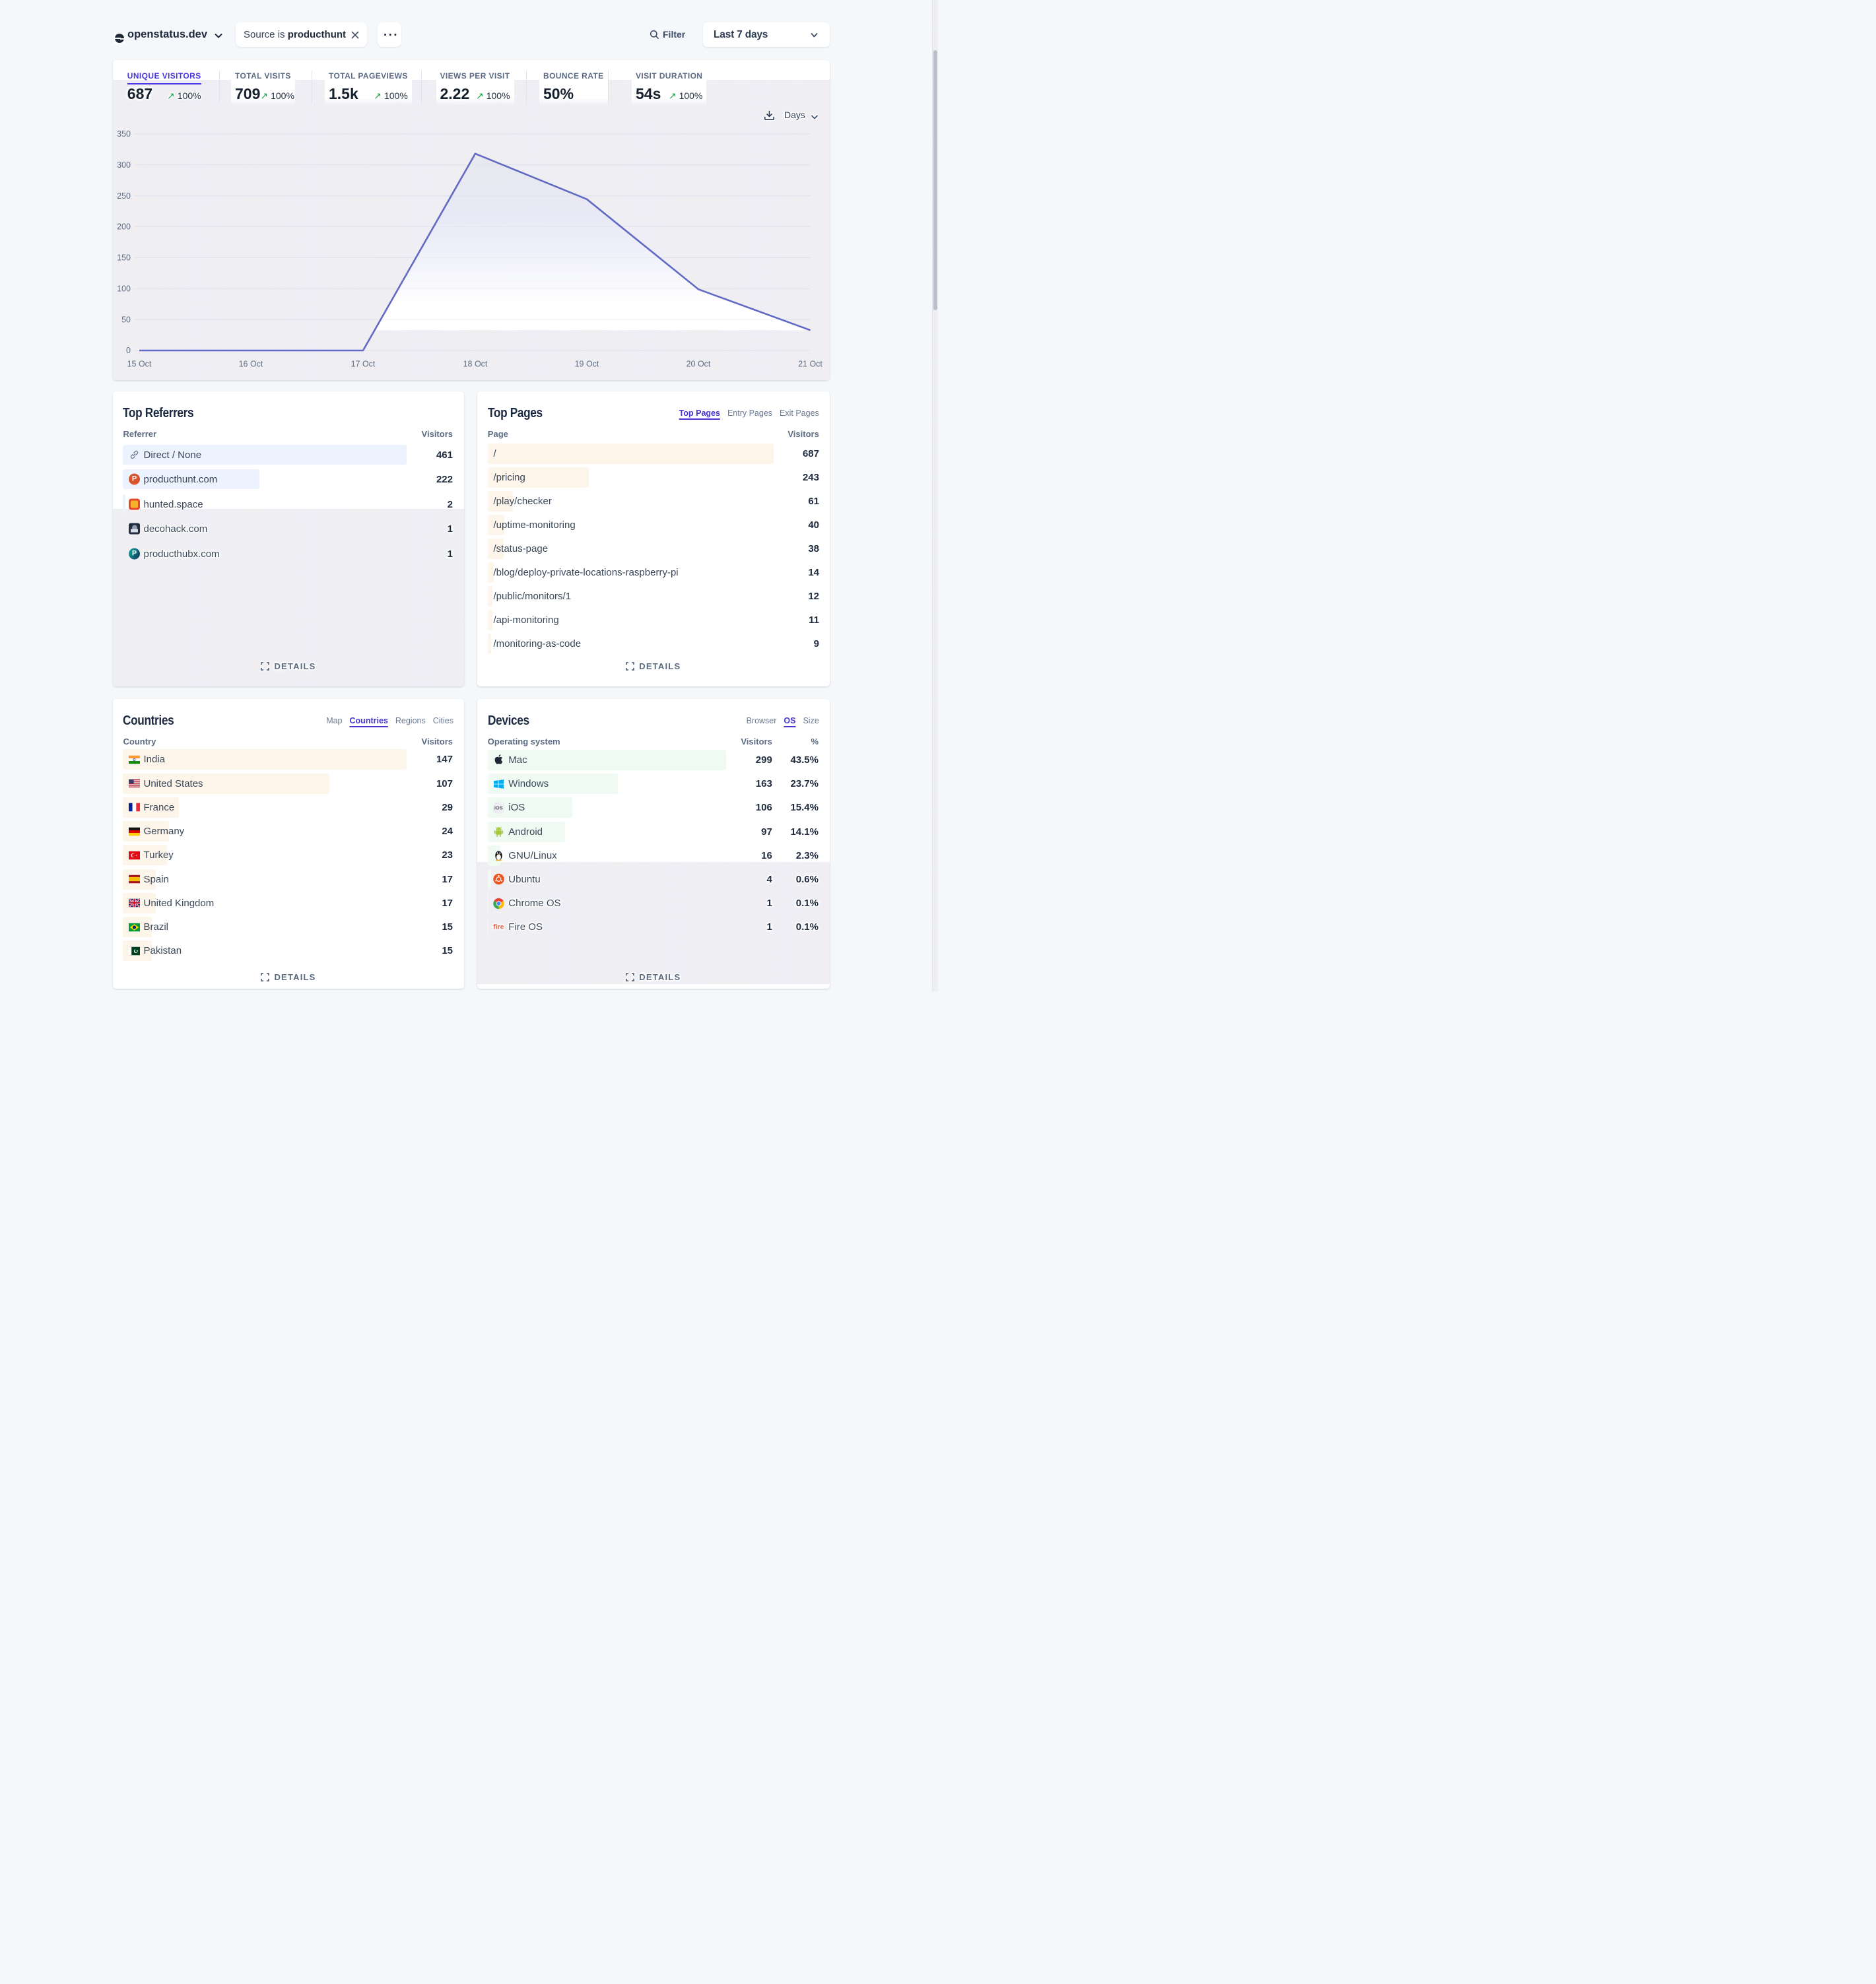 Image resolution: width=1876 pixels, height=1984 pixels. What do you see at coordinates (363, 363) in the screenshot?
I see `svg-text: 17 Oct` at bounding box center [363, 363].